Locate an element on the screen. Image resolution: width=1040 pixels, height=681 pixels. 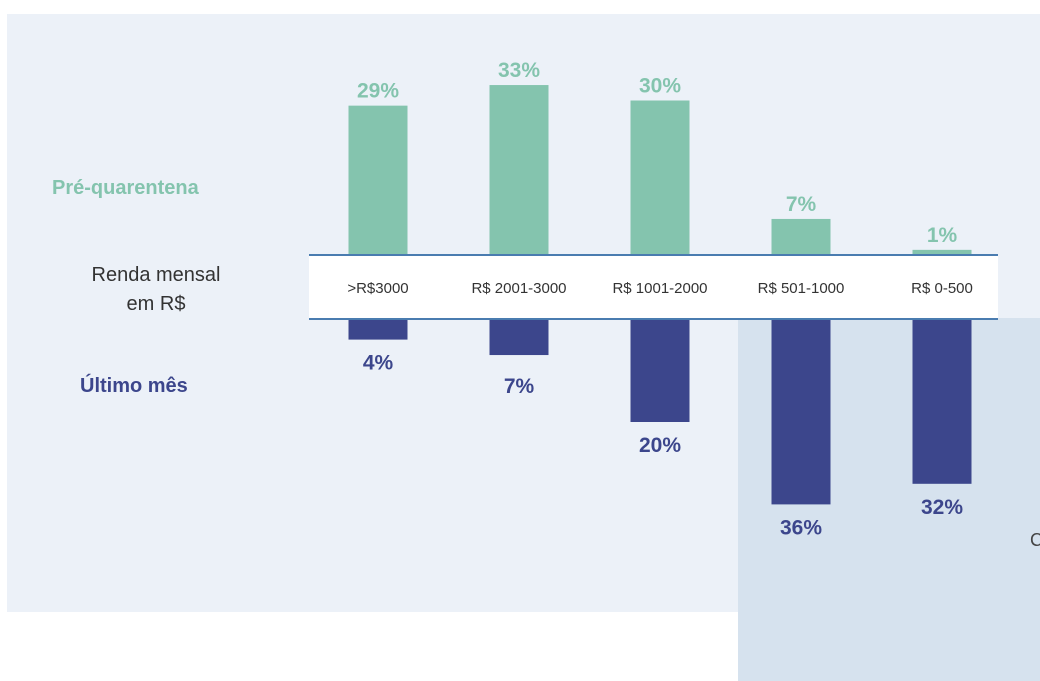
value-label-pre-2: 30% is located at coordinates (660, 86).